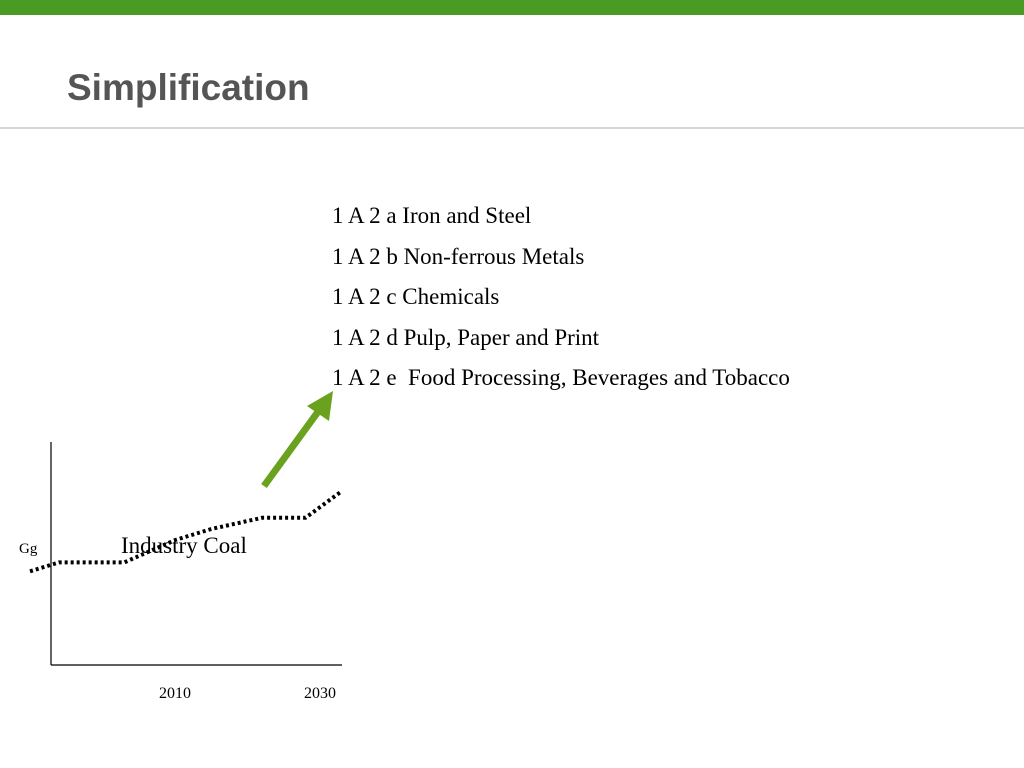 This screenshot has height=768, width=1024. I want to click on top-accent-bar, so click(512, 7).